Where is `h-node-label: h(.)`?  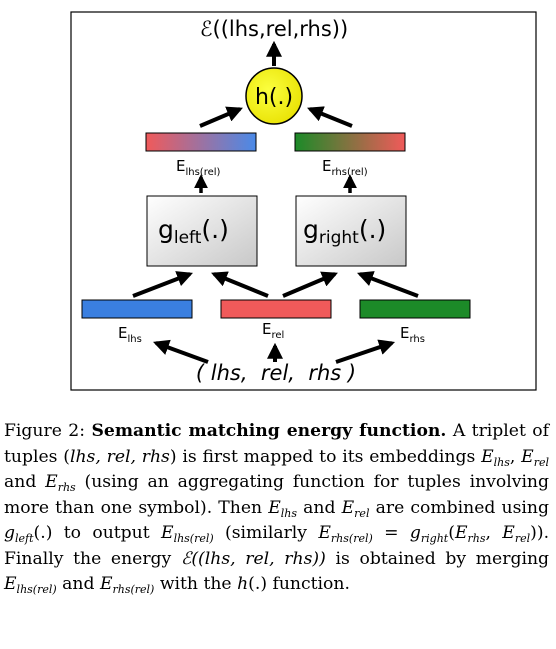
h-node-label: h(.) is located at coordinates (274, 97).